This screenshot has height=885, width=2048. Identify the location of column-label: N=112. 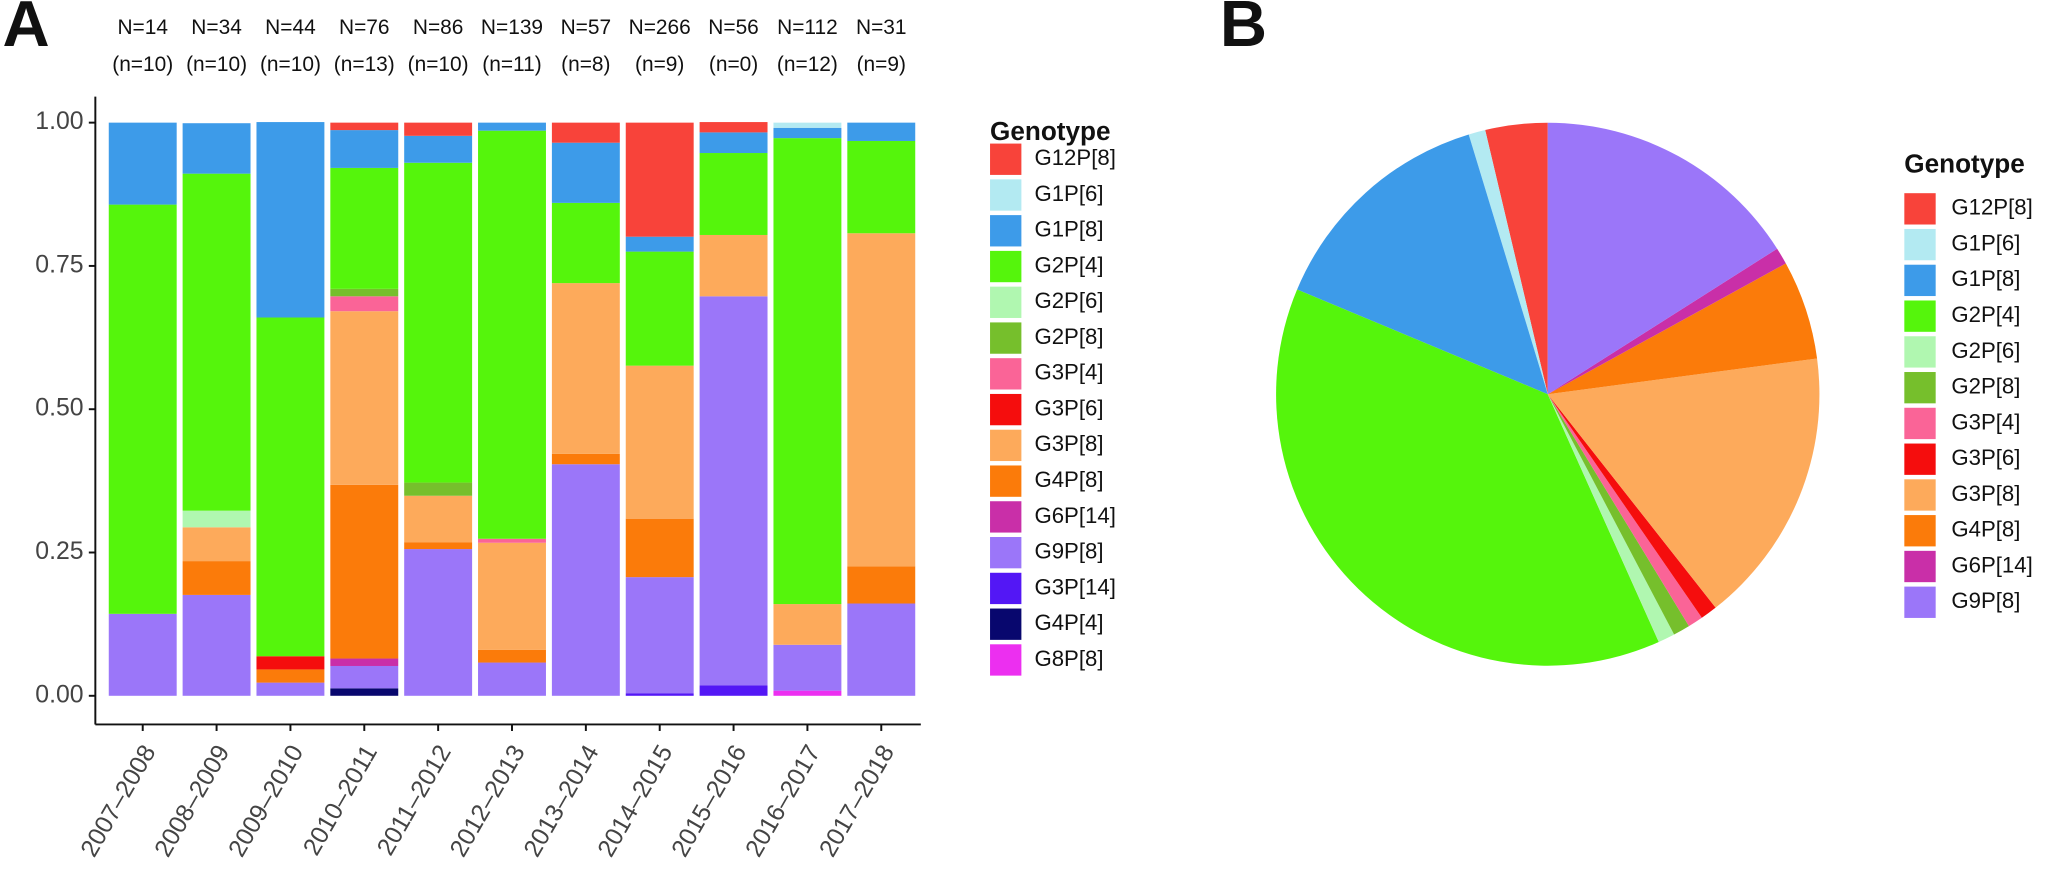
(807, 27).